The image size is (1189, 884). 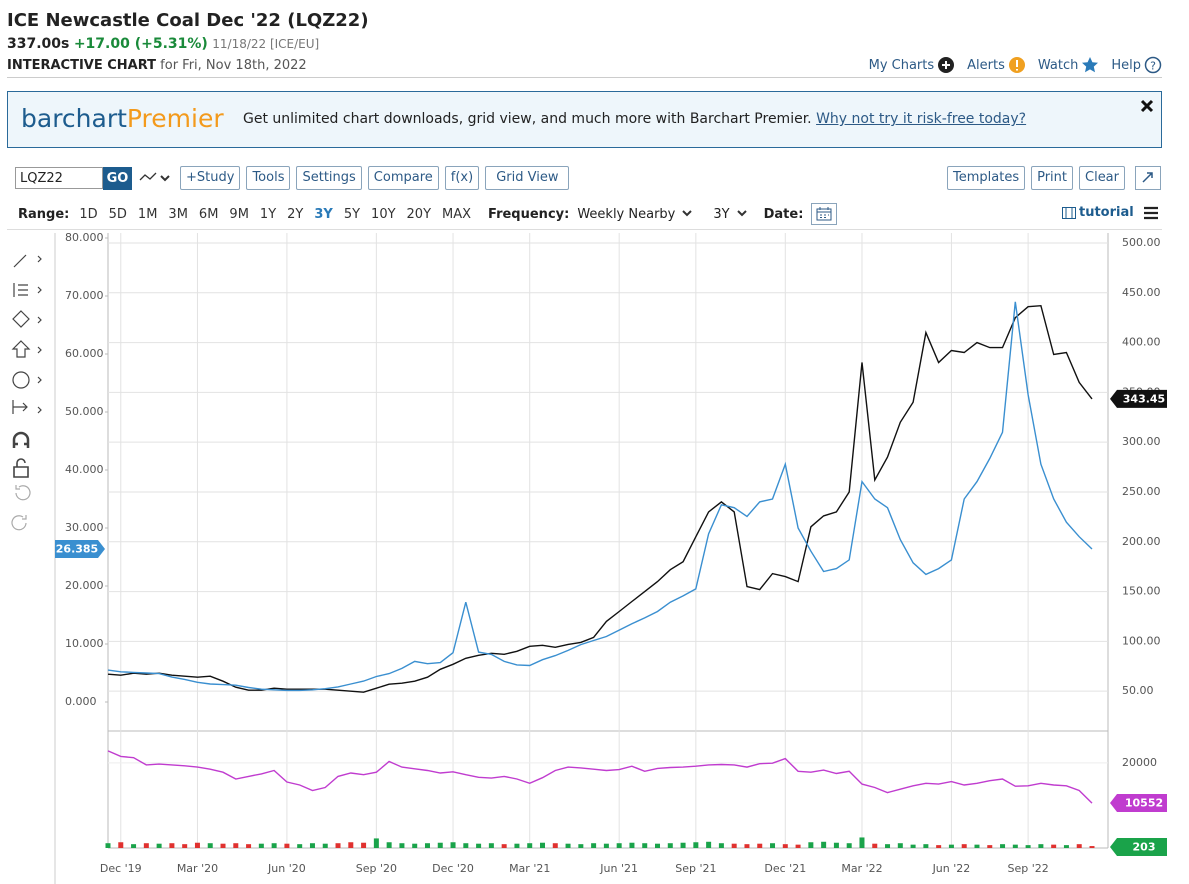 What do you see at coordinates (84, 353) in the screenshot?
I see `y-tick-label: 60.000` at bounding box center [84, 353].